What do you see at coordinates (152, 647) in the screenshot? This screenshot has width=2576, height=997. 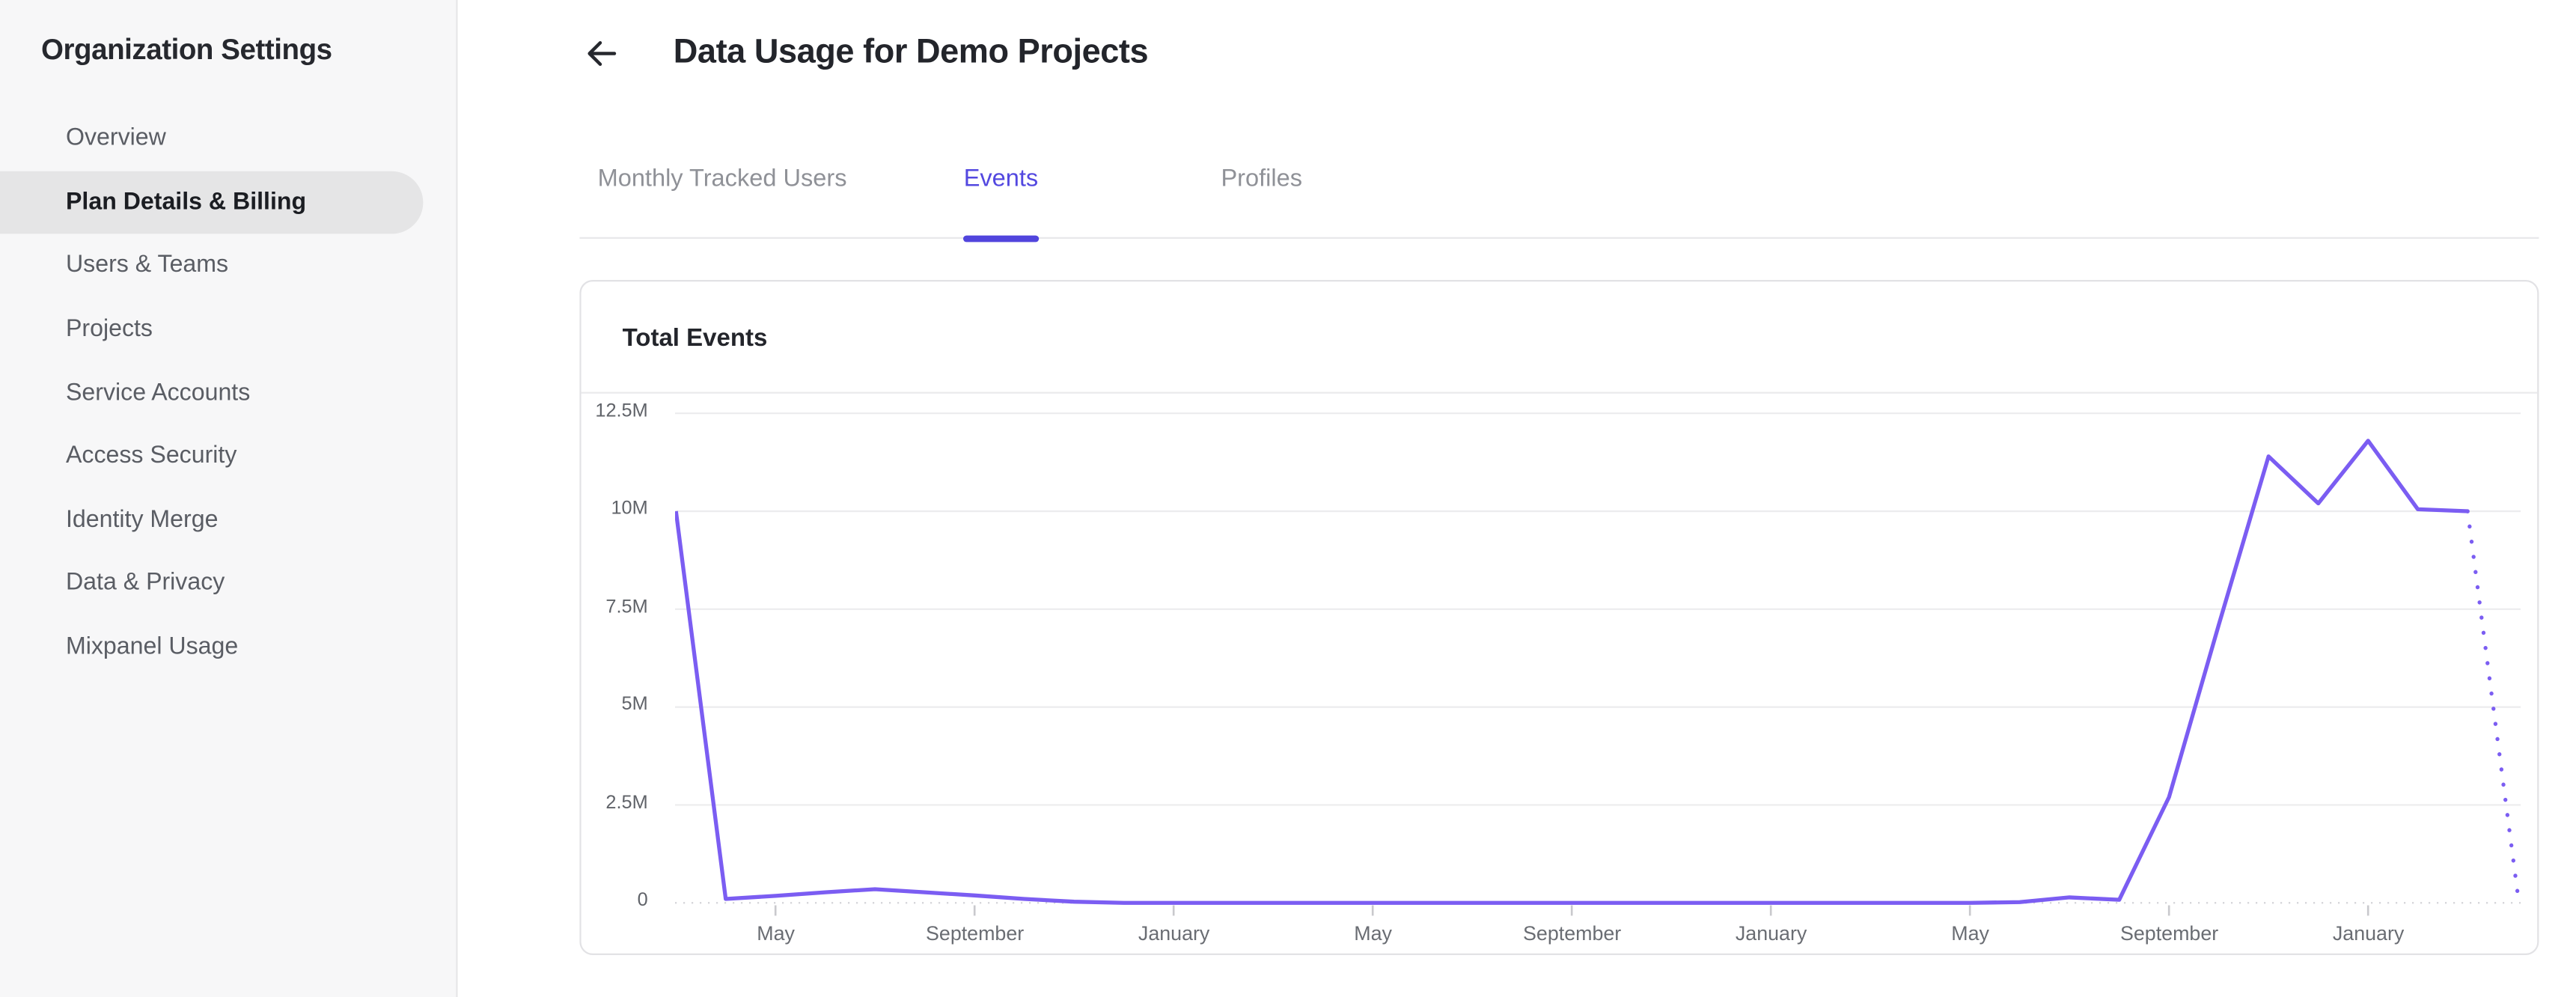 I see `sidebar-item-mixpanel-usage: Mixpanel Usage` at bounding box center [152, 647].